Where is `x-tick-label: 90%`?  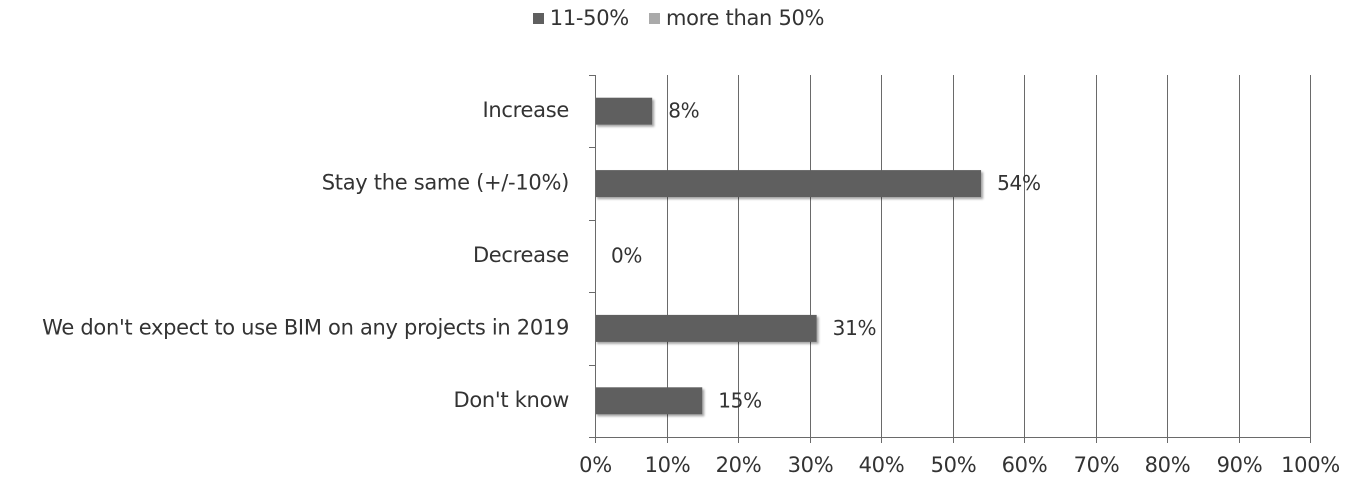 x-tick-label: 90% is located at coordinates (1240, 465).